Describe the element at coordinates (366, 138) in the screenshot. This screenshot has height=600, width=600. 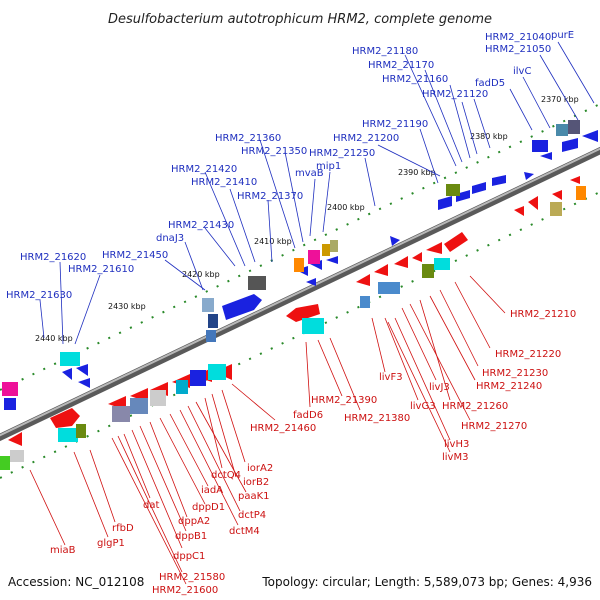
I see `gene-label: HRM2_21200` at that location.